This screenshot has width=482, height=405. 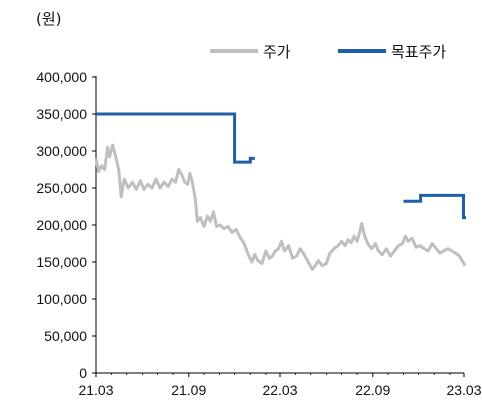 I want to click on y-tick-label: 300,000, so click(x=61, y=151).